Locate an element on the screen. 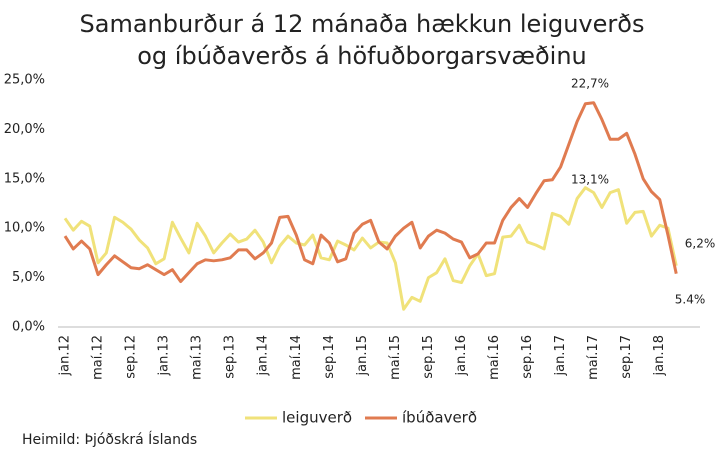 Image resolution: width=723 pixels, height=453 pixels. x-tick-label: jan.17 is located at coordinates (560, 356).